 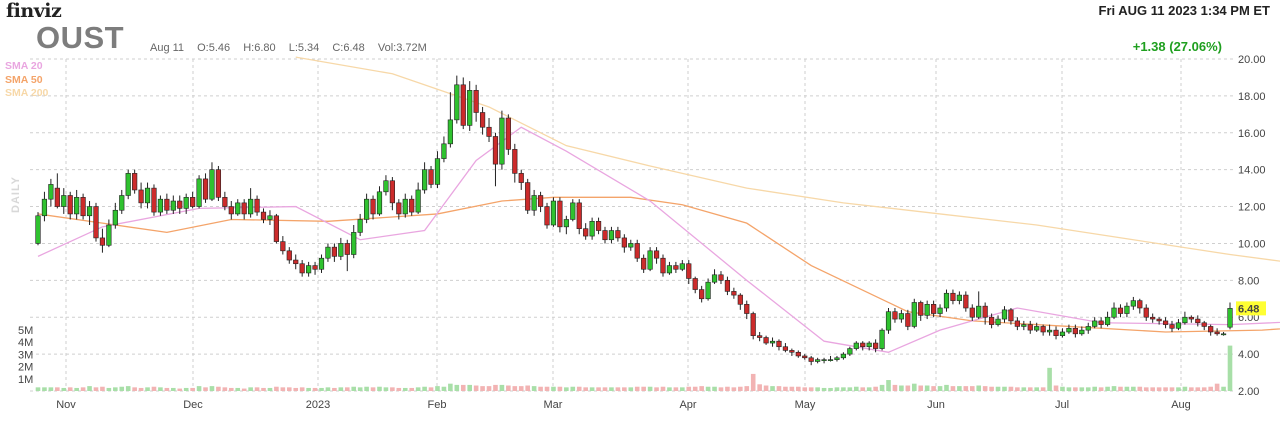 What do you see at coordinates (34, 11) in the screenshot?
I see `finviz-logo: finviz` at bounding box center [34, 11].